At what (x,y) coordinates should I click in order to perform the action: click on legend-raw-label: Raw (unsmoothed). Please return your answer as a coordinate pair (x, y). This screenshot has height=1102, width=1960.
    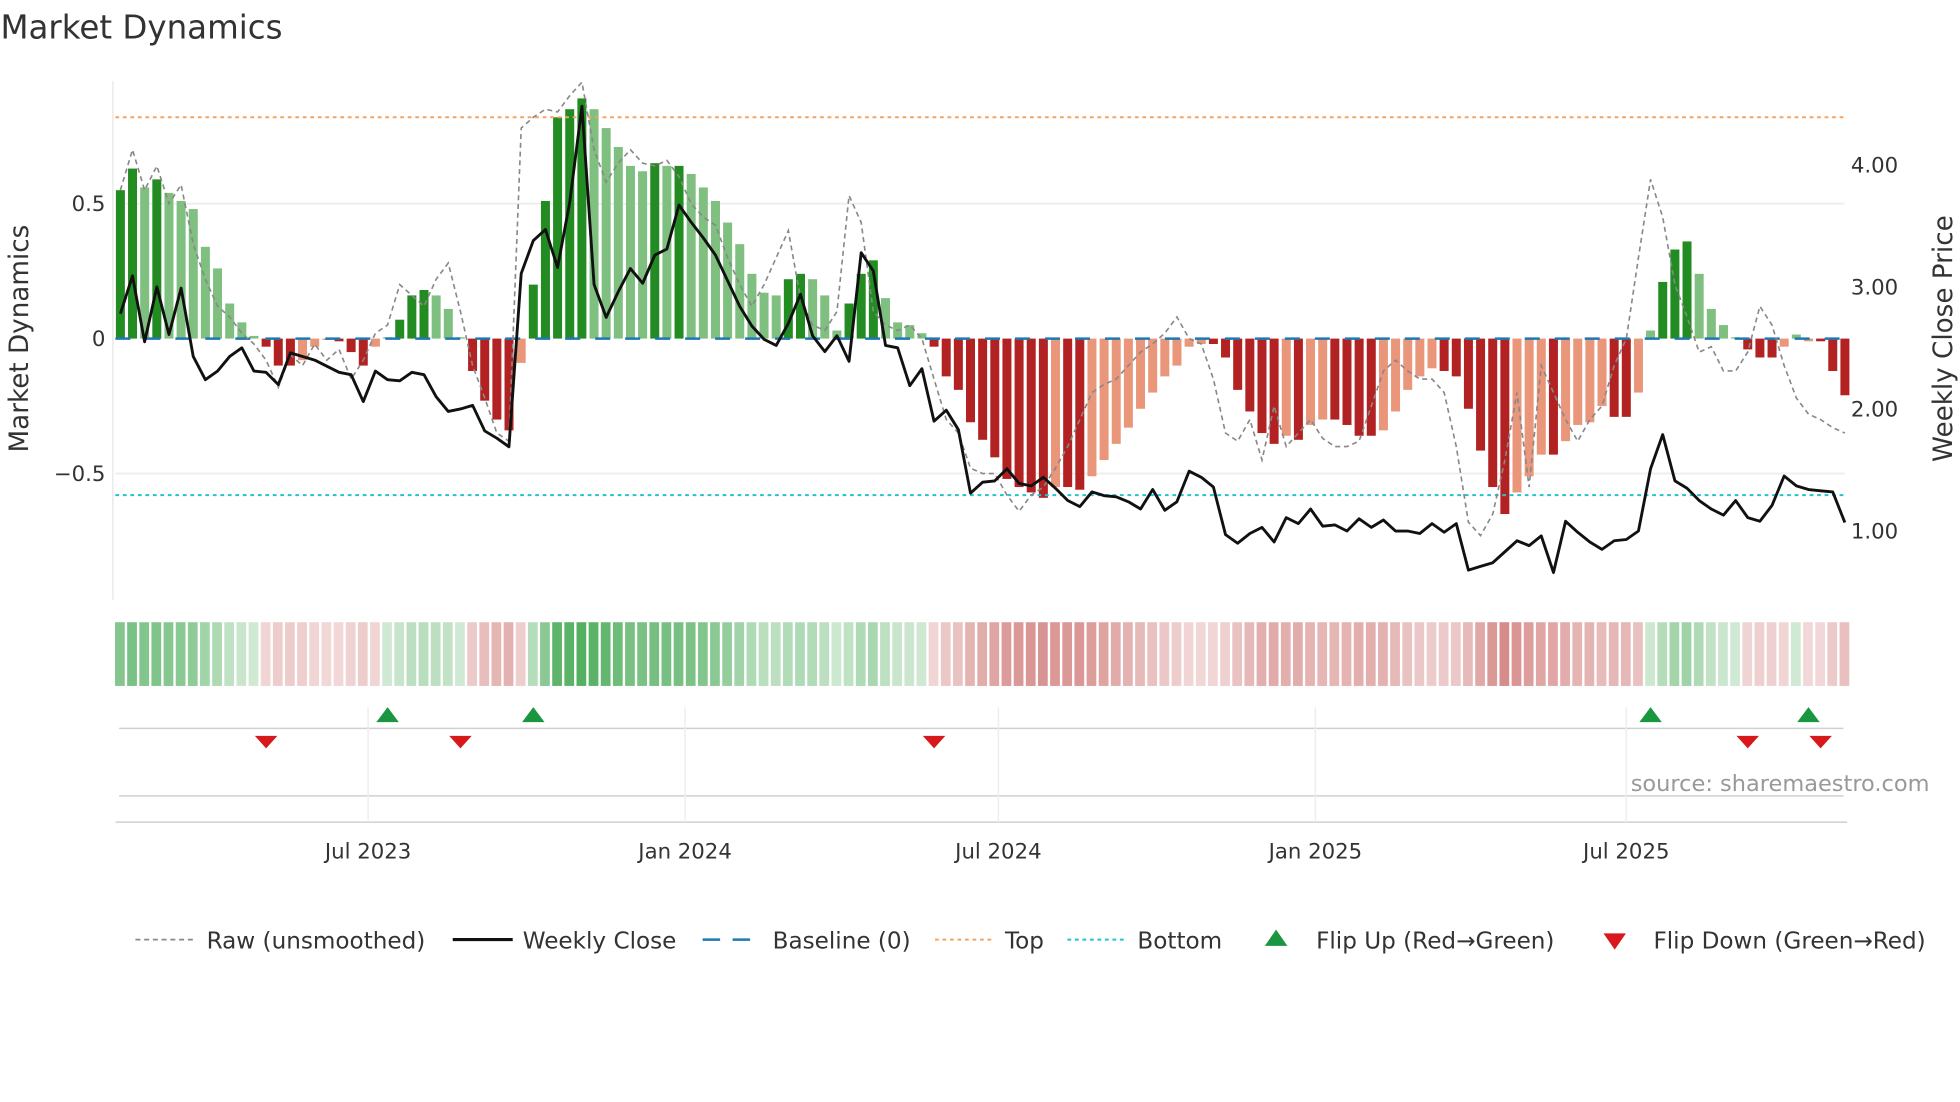
    Looking at the image, I should click on (316, 941).